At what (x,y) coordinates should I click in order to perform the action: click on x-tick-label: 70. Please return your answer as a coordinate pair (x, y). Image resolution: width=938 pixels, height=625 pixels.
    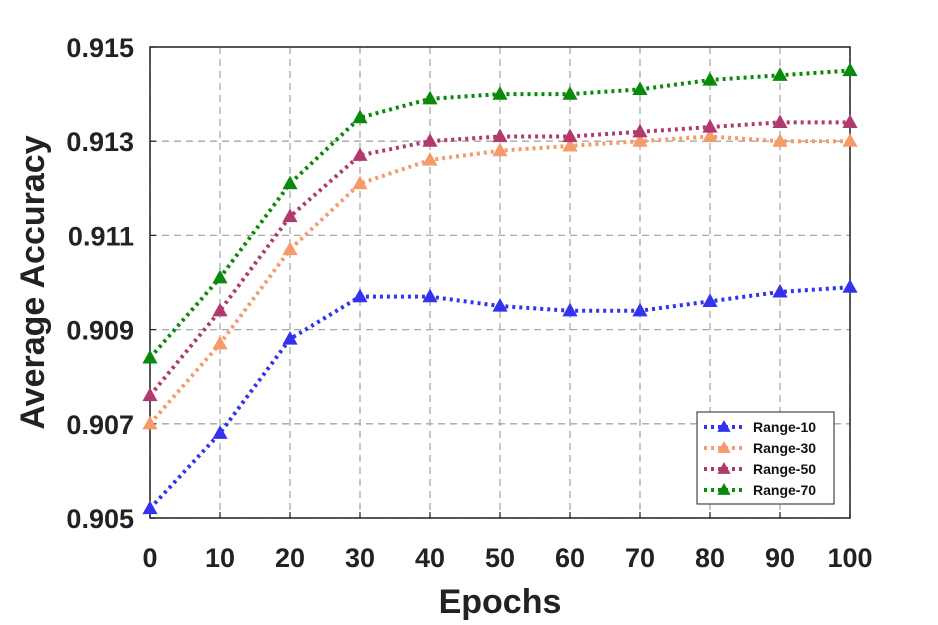
    Looking at the image, I should click on (640, 558).